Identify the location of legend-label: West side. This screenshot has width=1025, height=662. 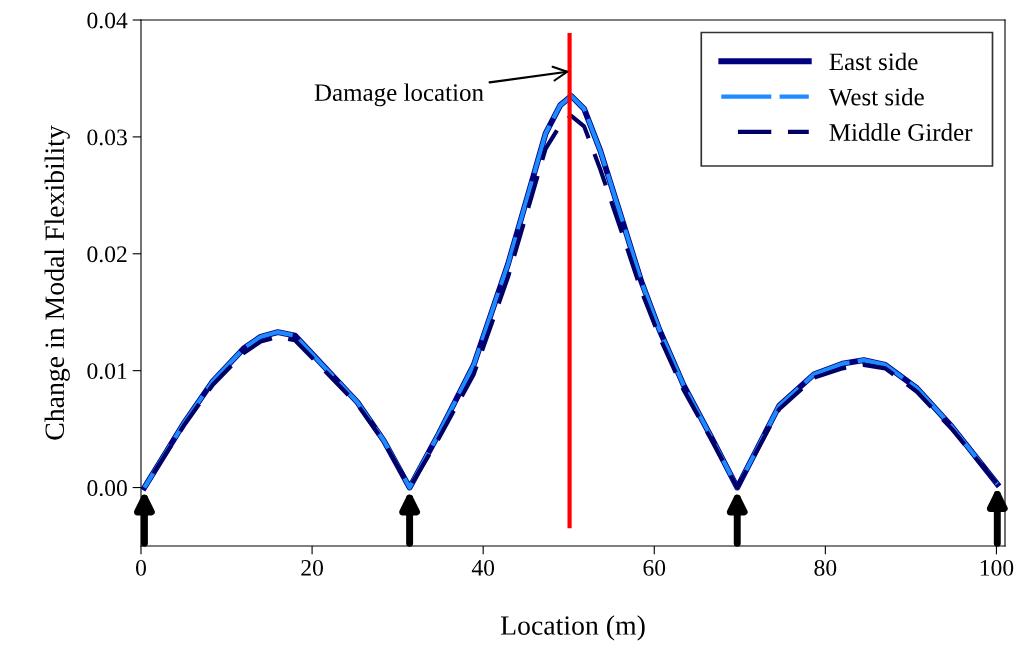
(876, 96).